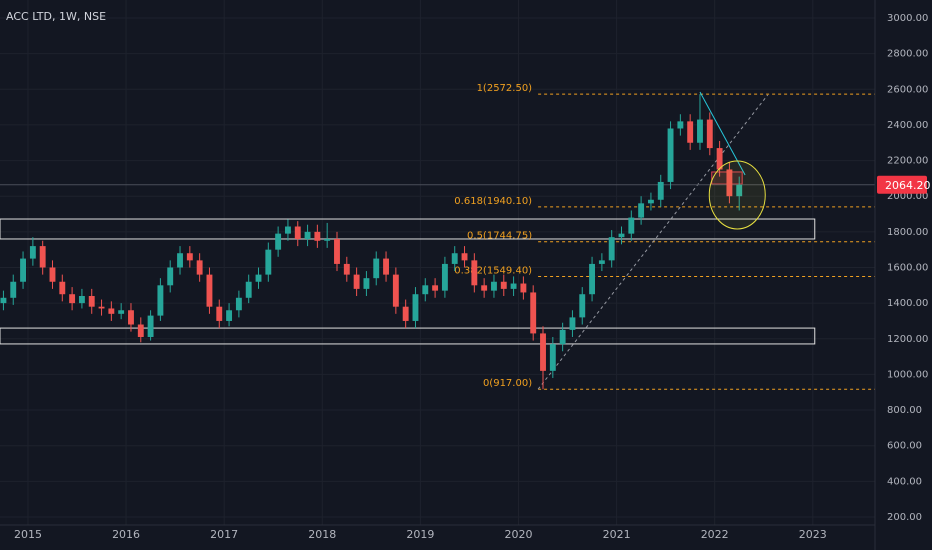 This screenshot has width=932, height=550. I want to click on fib-label: 0.382(1549.40), so click(493, 271).